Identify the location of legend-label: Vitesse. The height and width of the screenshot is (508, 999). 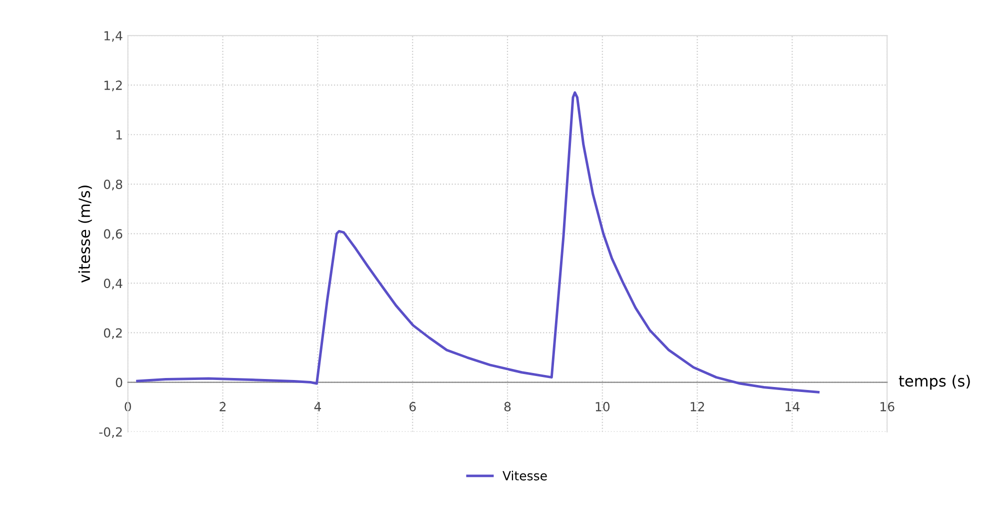
(524, 475).